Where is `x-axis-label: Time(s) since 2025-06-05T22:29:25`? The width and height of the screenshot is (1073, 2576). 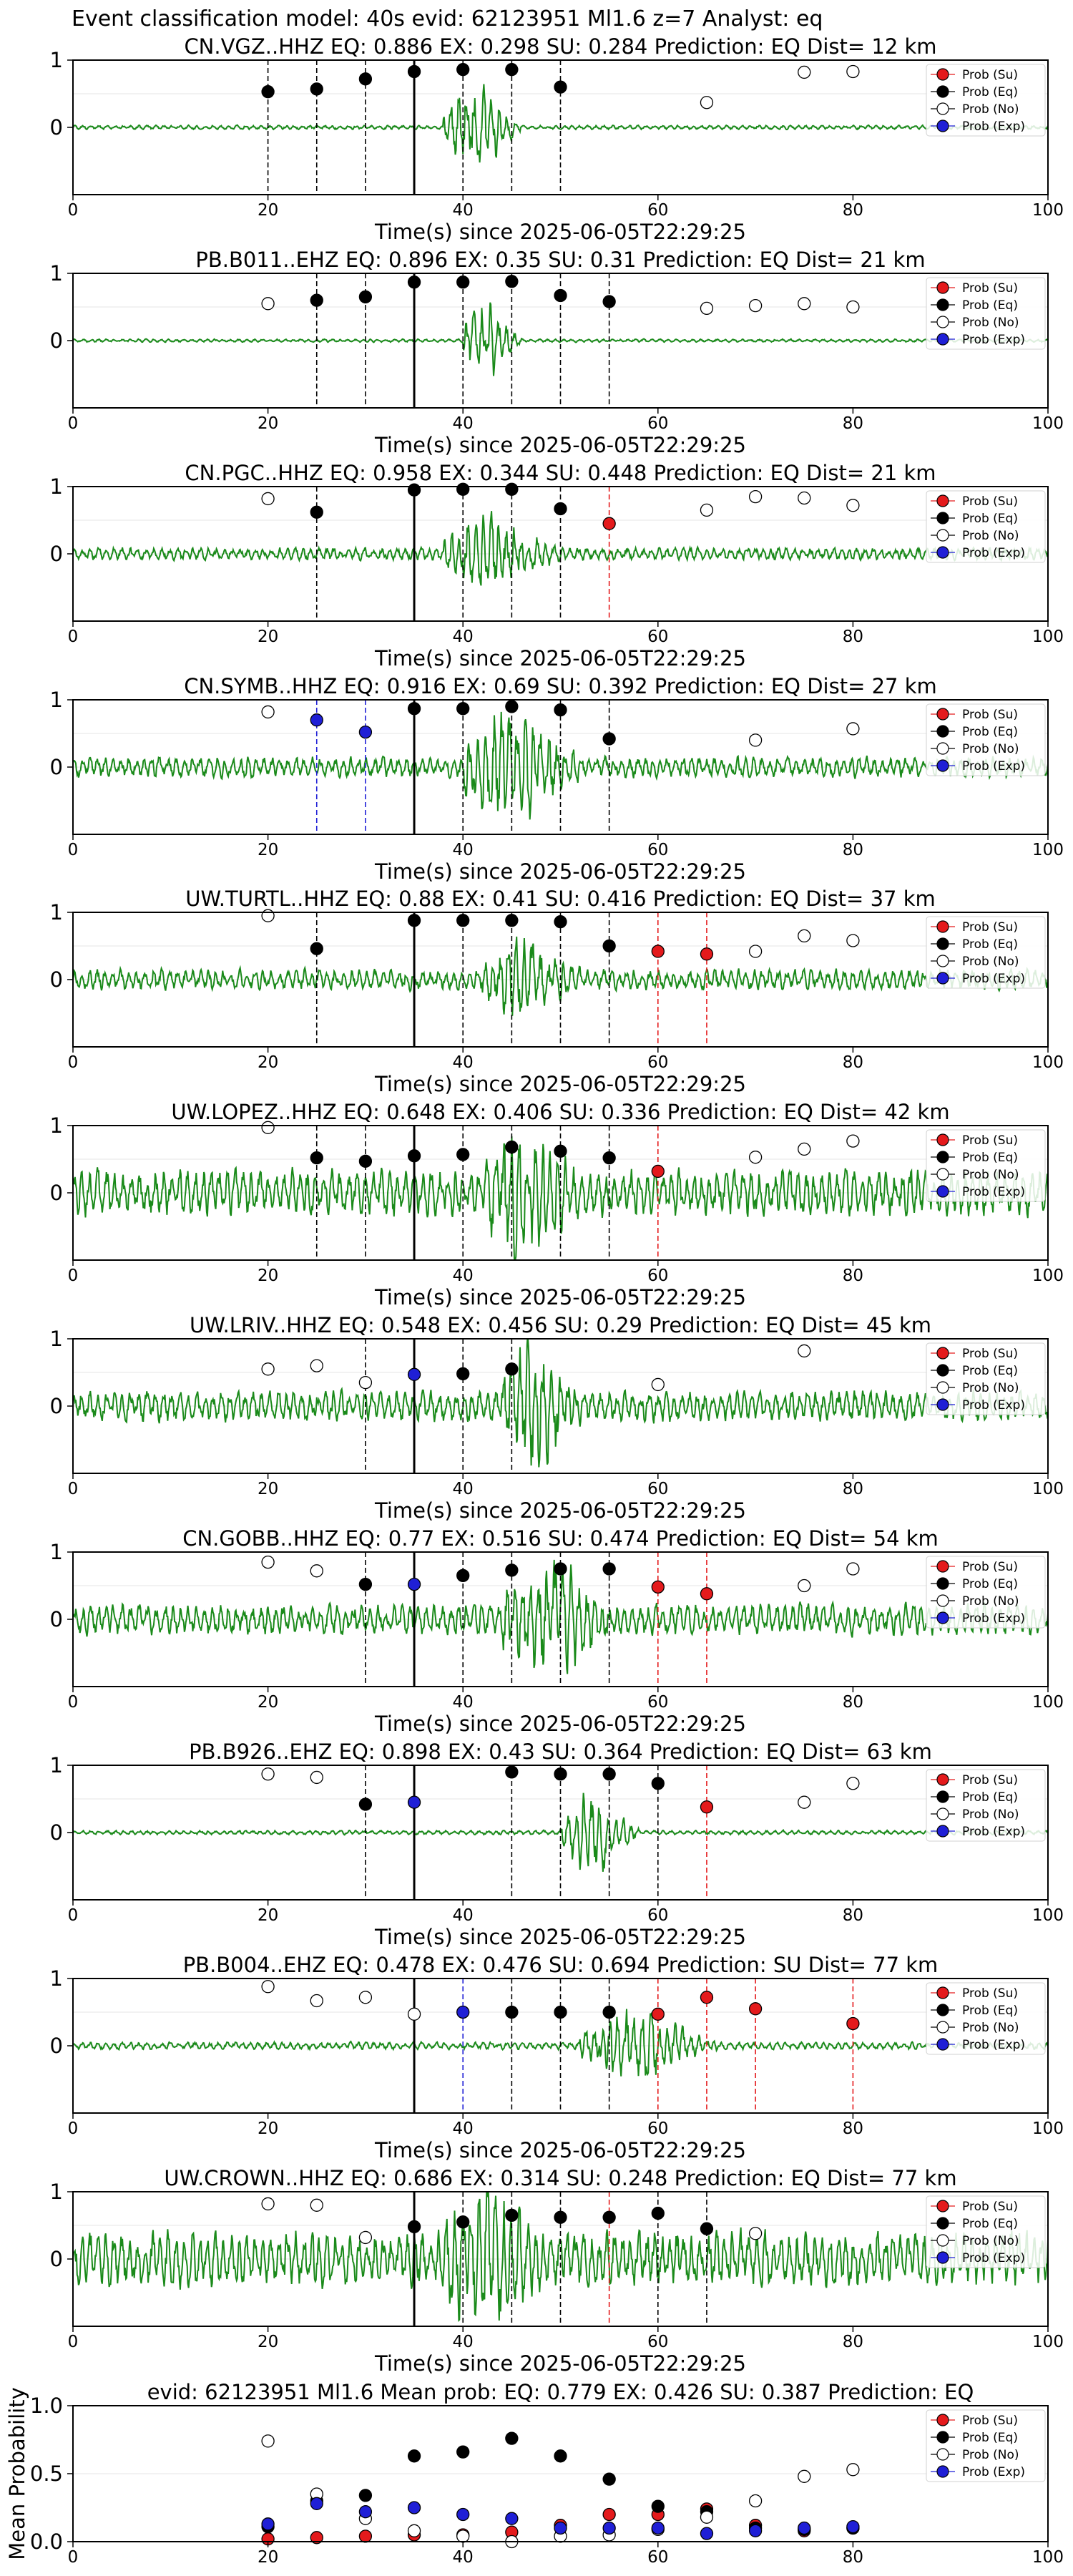 x-axis-label: Time(s) since 2025-06-05T22:29:25 is located at coordinates (560, 1084).